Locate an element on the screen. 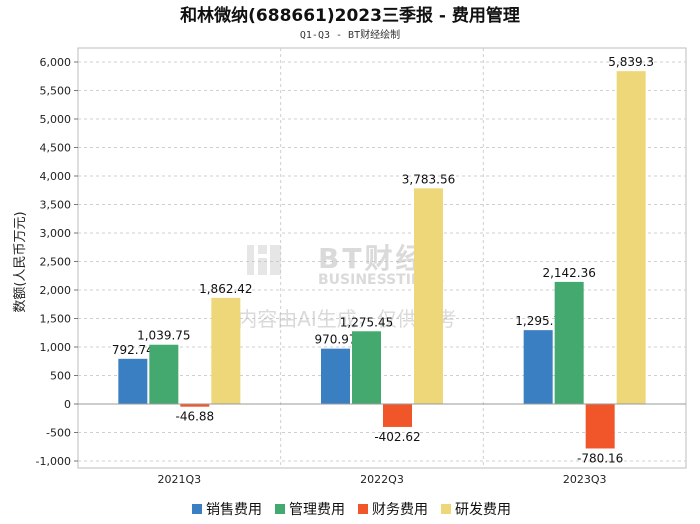 This screenshot has height=524, width=700. watermark-brand: BT财经 is located at coordinates (372, 258).